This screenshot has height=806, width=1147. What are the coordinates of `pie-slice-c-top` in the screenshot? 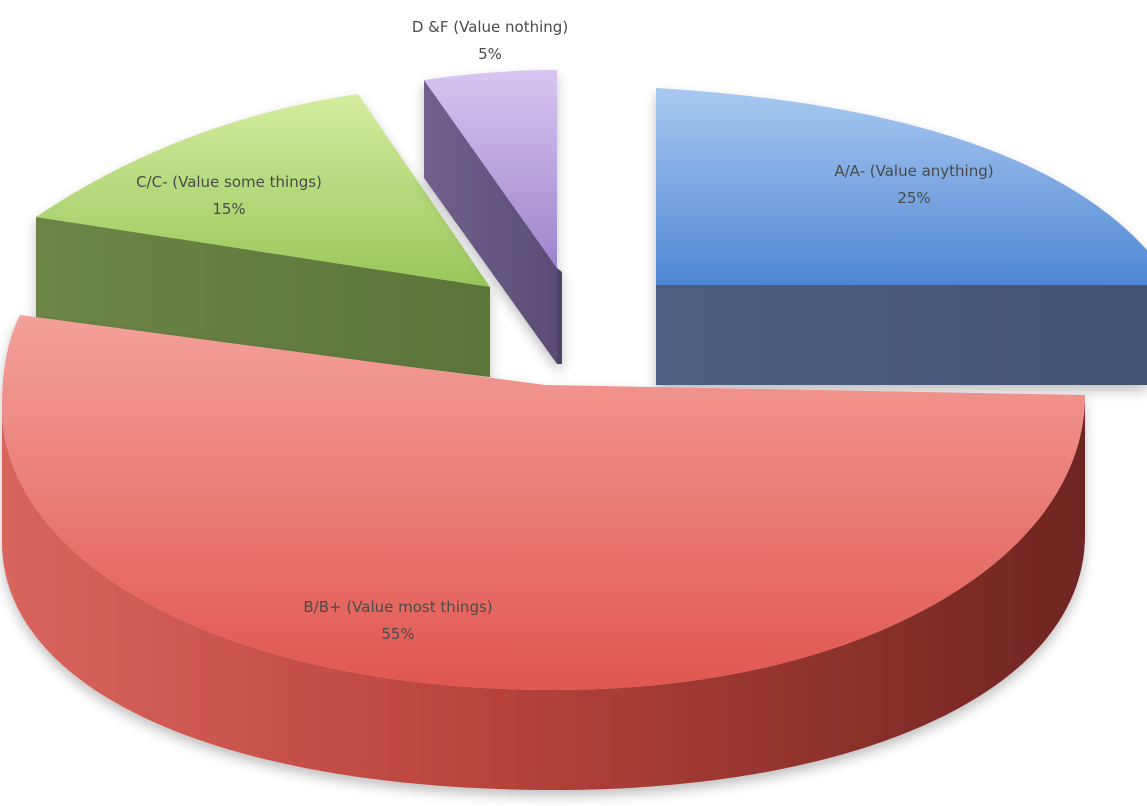 It's located at (263, 190).